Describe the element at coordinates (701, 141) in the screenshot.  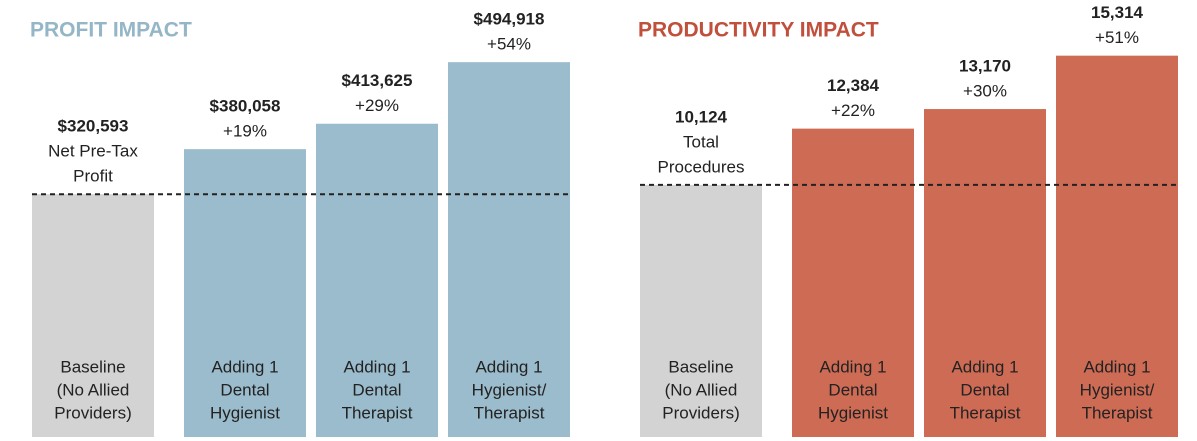
I see `change-label: Total` at that location.